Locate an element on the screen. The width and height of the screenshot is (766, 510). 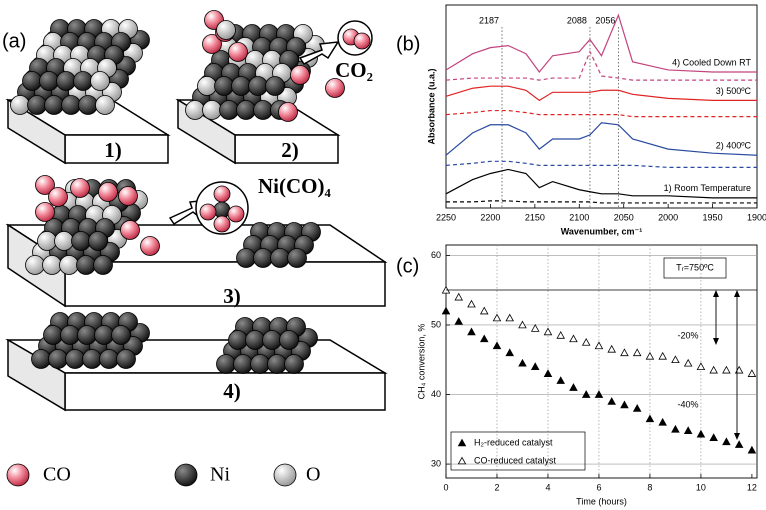
x-tick-label: 2250 is located at coordinates (446, 217).